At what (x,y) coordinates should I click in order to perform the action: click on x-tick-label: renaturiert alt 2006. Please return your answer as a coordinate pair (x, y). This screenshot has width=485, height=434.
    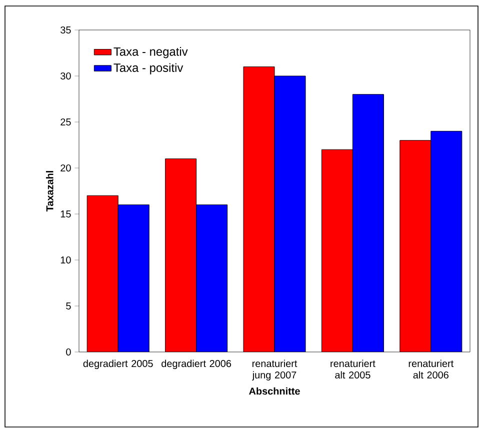
    Looking at the image, I should click on (431, 369).